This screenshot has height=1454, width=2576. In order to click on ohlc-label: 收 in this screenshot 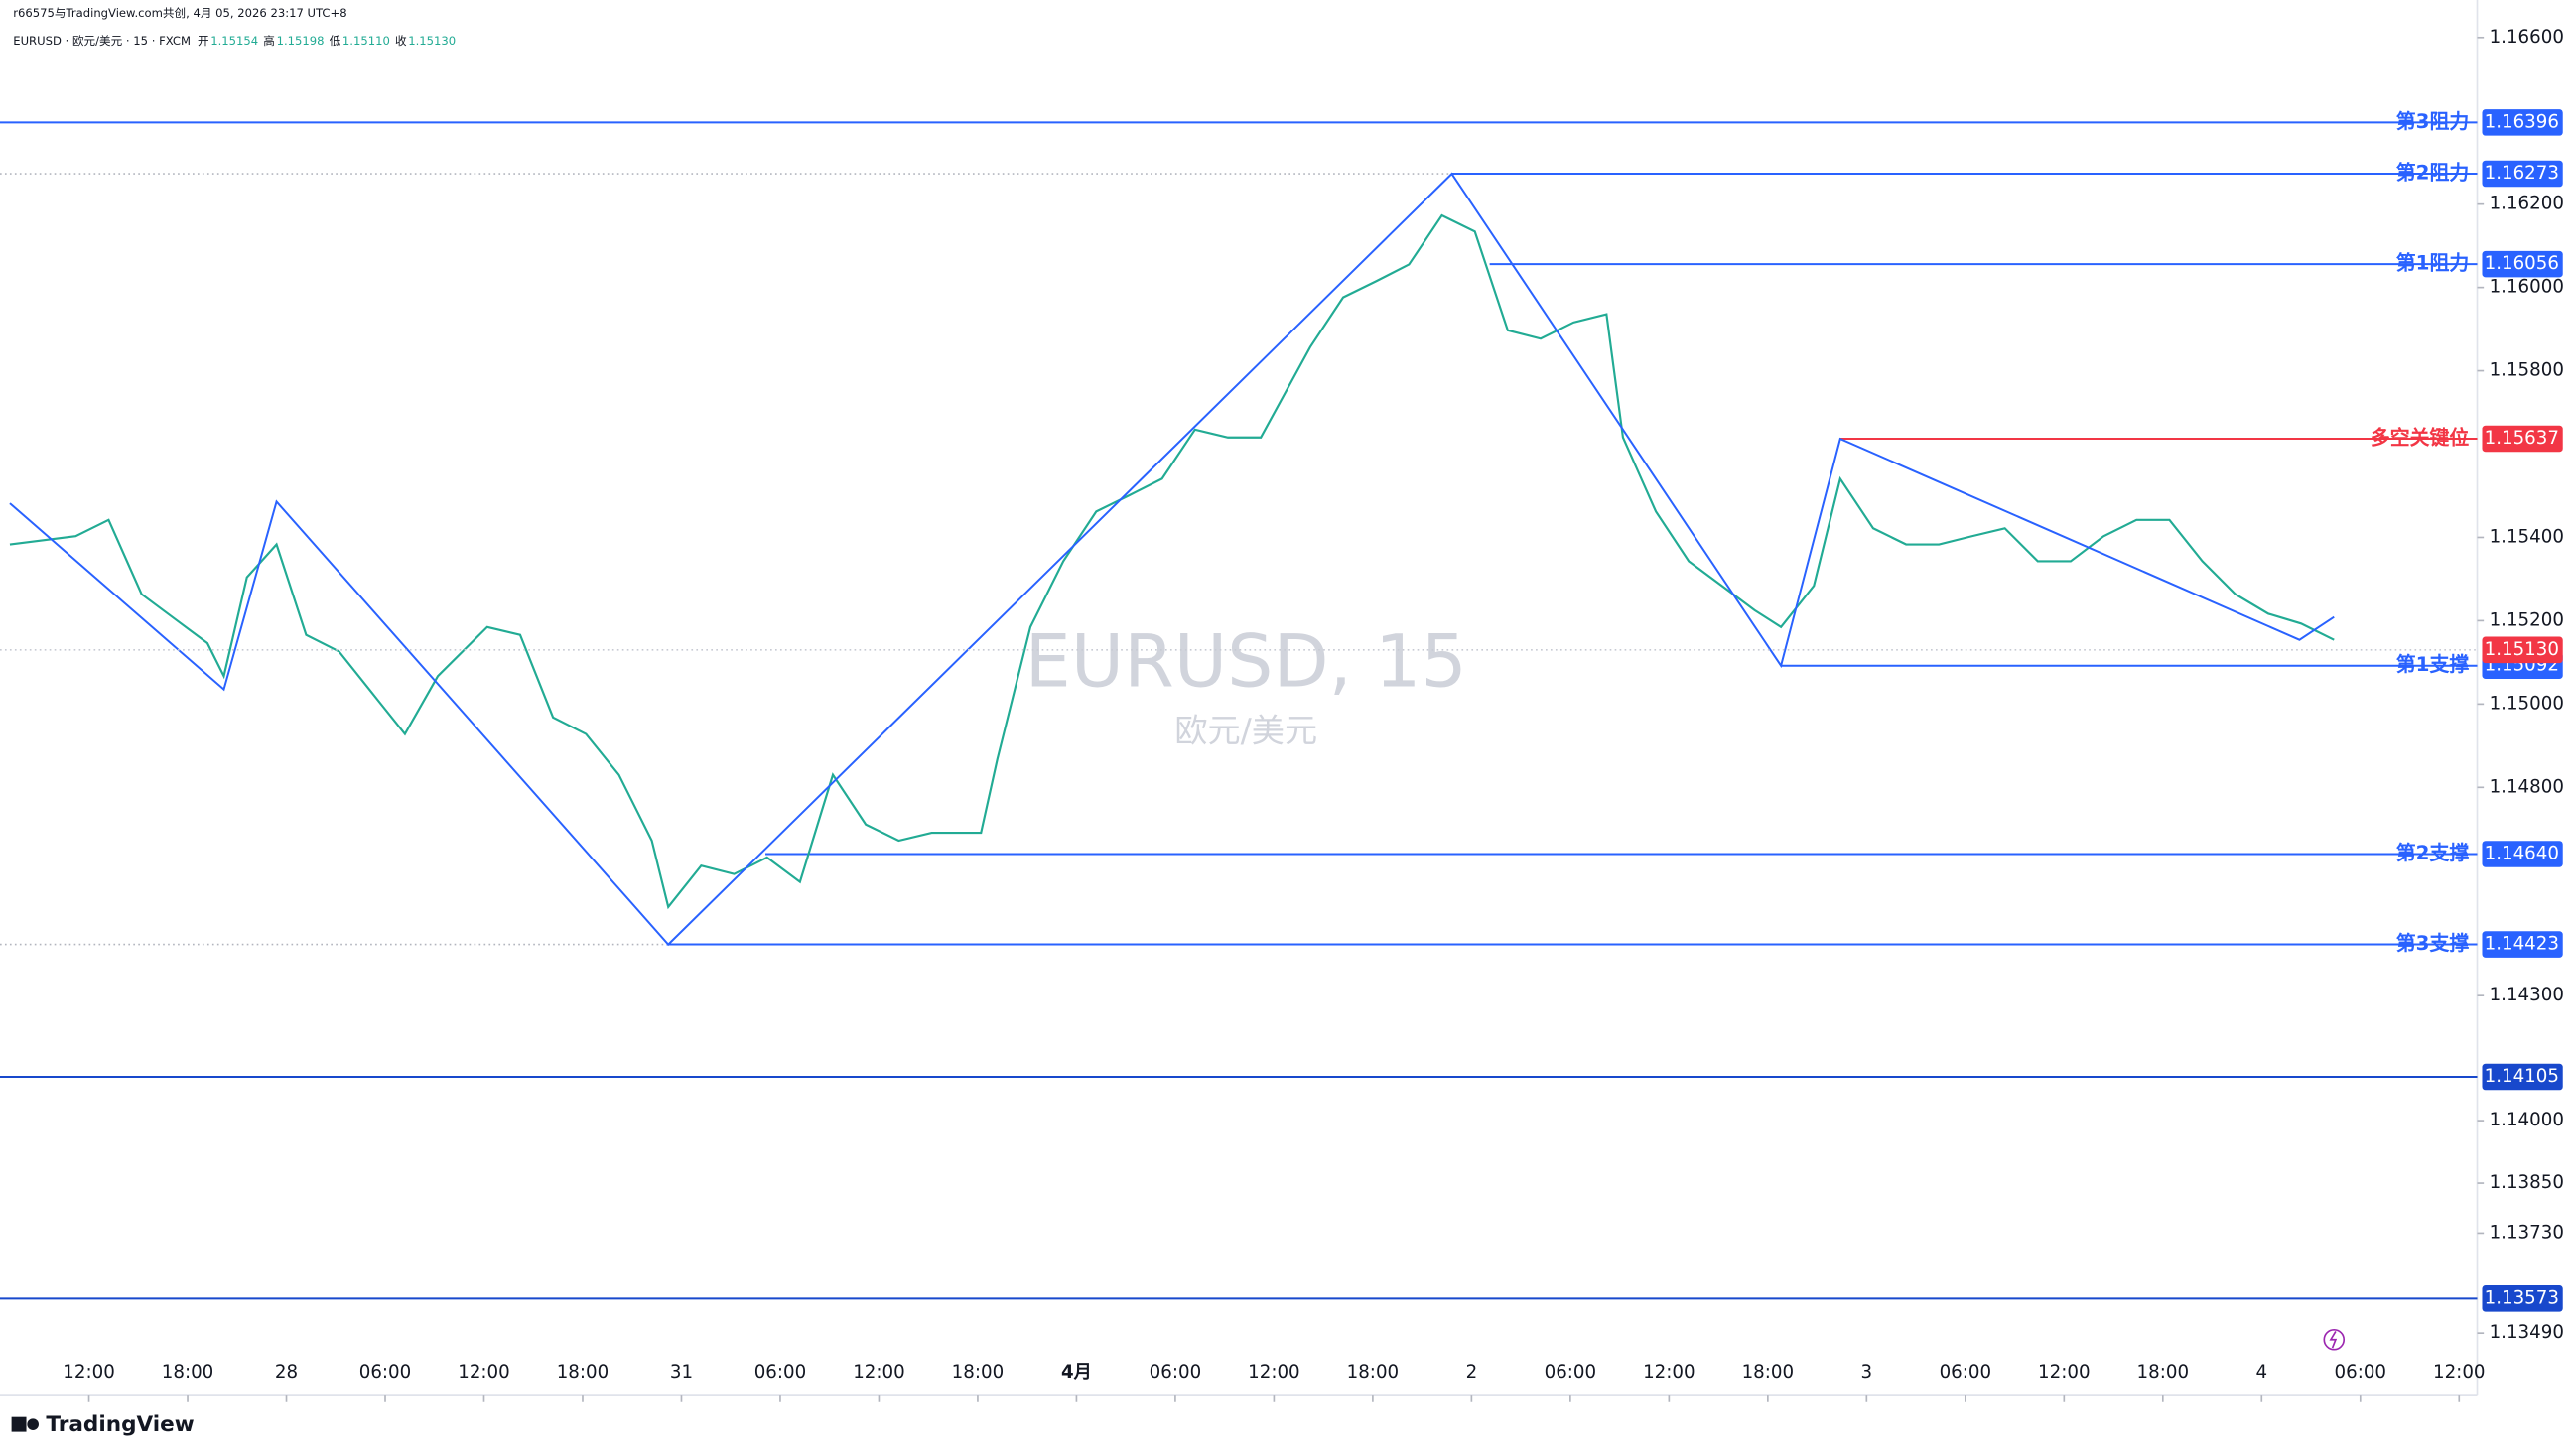, I will do `click(401, 41)`.